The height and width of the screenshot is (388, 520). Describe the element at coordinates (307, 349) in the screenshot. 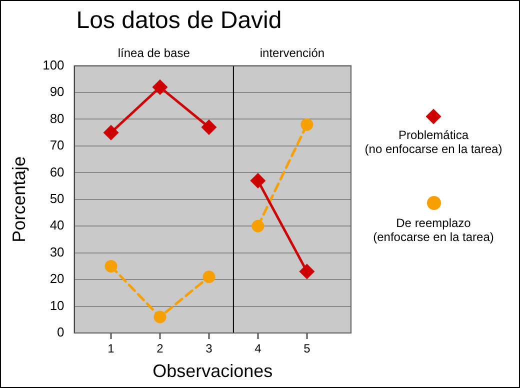

I see `x-tick-label: 5` at that location.